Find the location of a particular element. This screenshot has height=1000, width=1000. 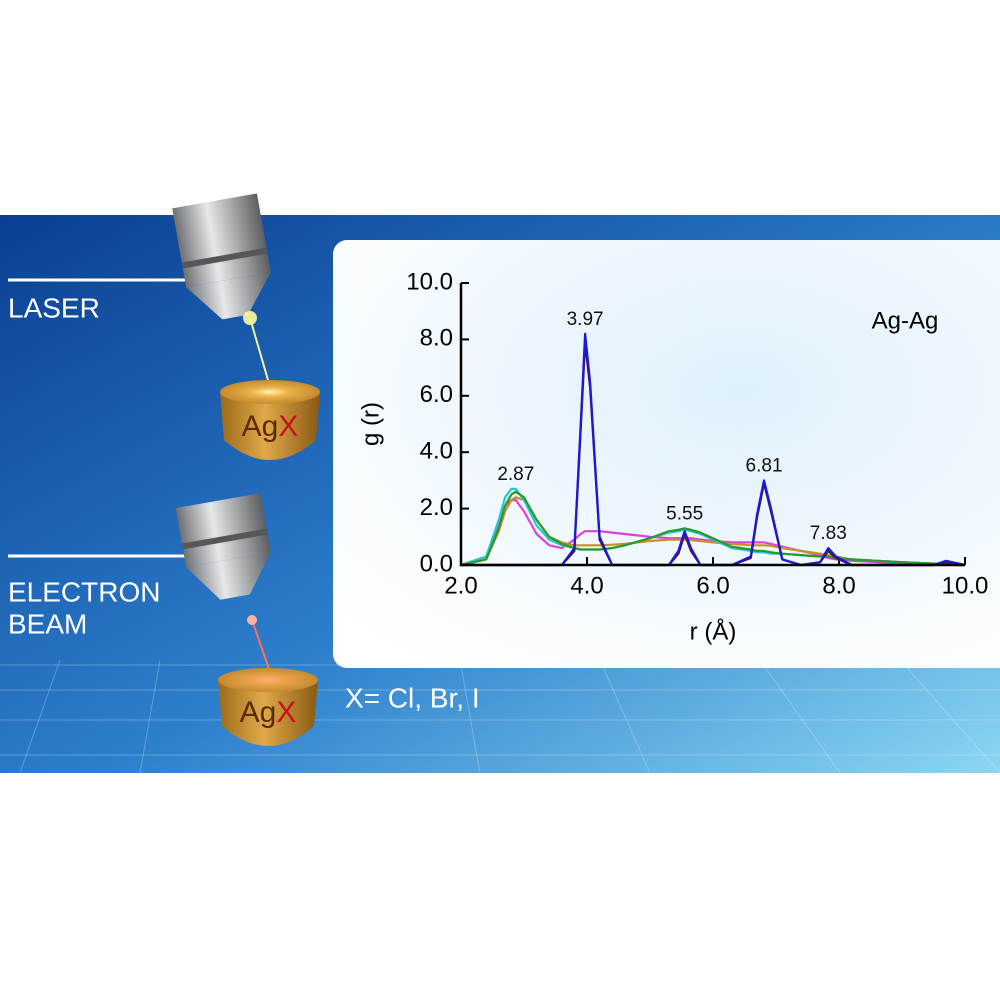

x-tick-label: 6.0 is located at coordinates (712, 585).